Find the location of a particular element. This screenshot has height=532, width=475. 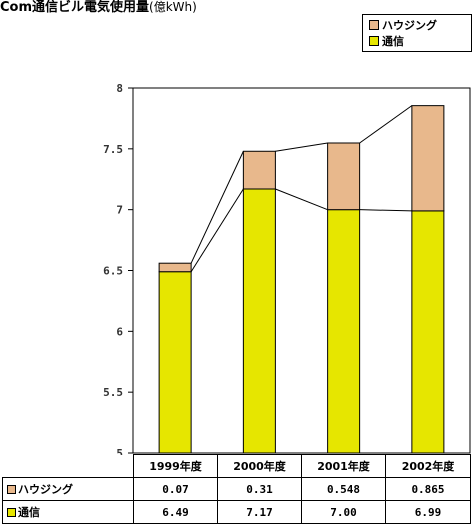

data-value-comm-2000: 7.17 is located at coordinates (259, 512).